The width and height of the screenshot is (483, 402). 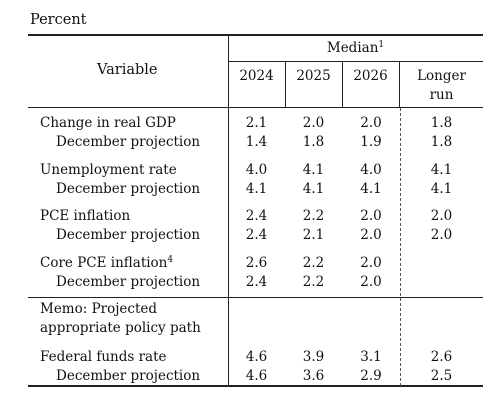 What do you see at coordinates (256, 357) in the screenshot?
I see `federal-funds-rate-value-2024: 4.6` at bounding box center [256, 357].